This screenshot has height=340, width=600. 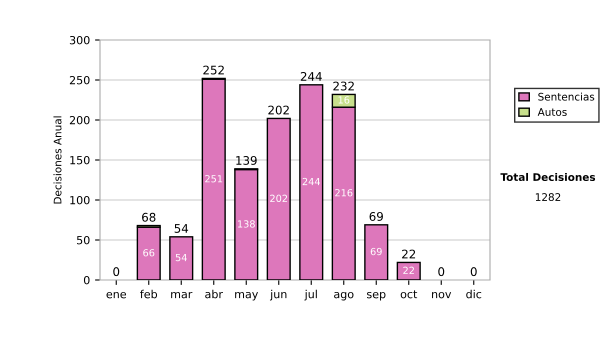 I want to click on y-axis-title: Decisiones Anual, so click(x=57, y=160).